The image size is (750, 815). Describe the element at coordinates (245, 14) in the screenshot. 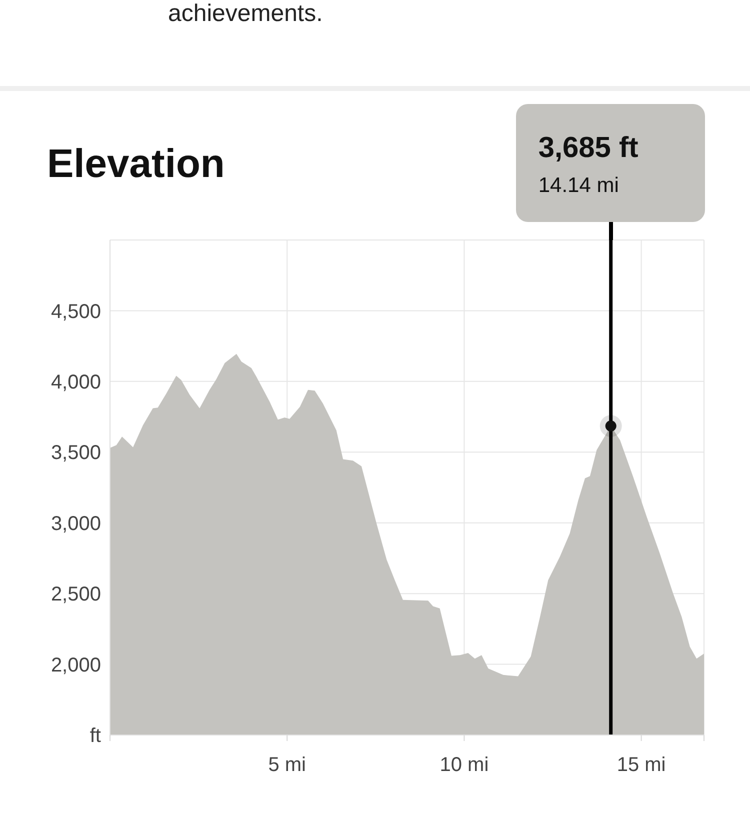

I see `text: achievements.` at that location.